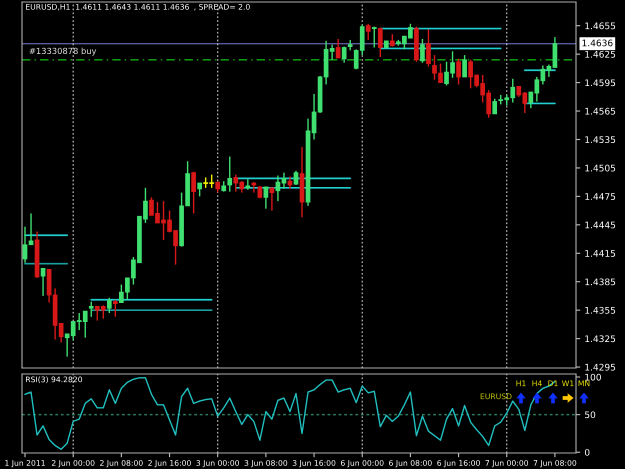  Describe the element at coordinates (600, 225) in the screenshot. I see `y-tick-label: 1.4445` at that location.